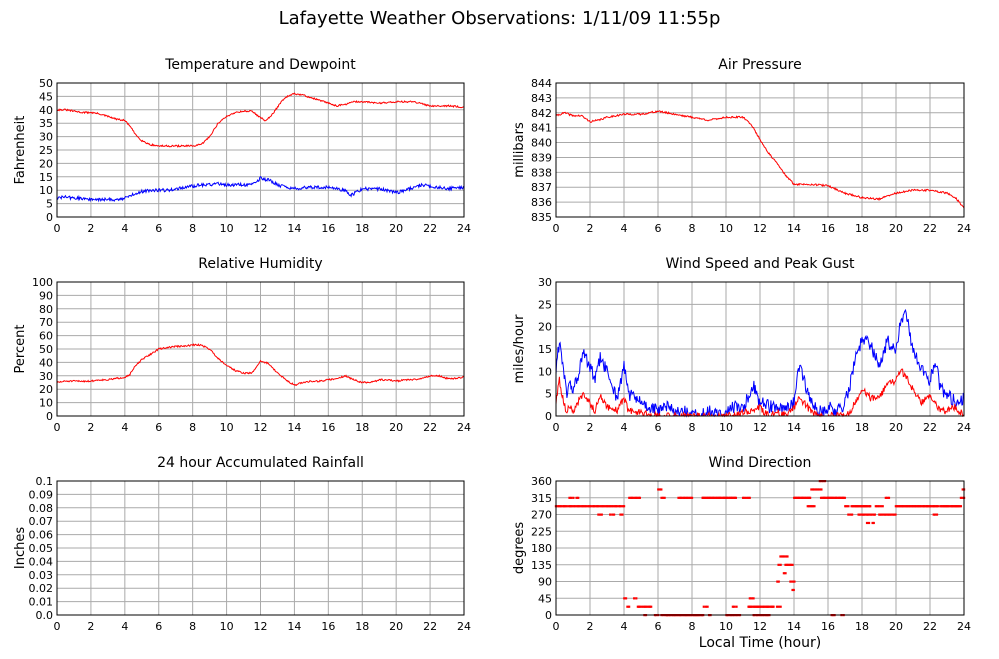 The image size is (999, 659). I want to click on y-tick-label: 25, so click(46, 150).